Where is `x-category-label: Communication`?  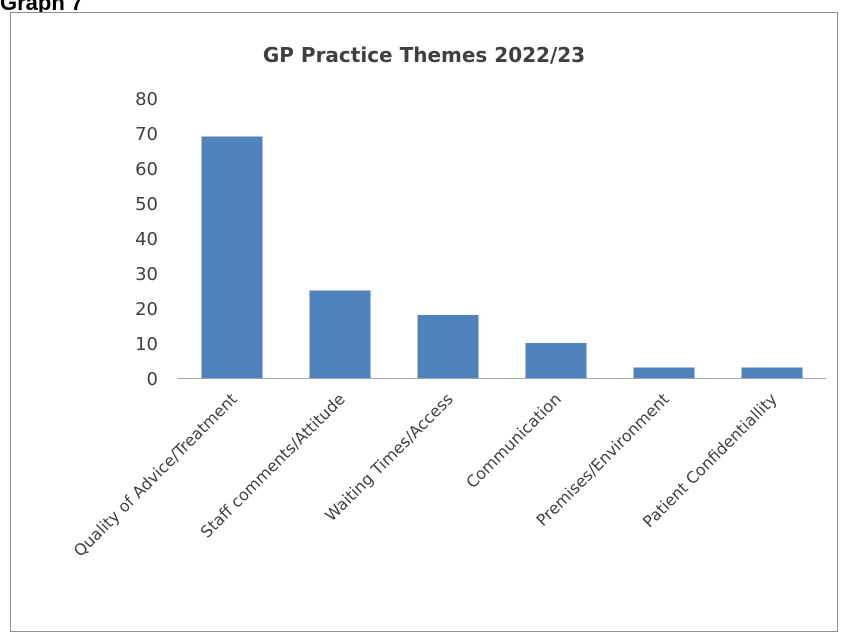 x-category-label: Communication is located at coordinates (513, 440).